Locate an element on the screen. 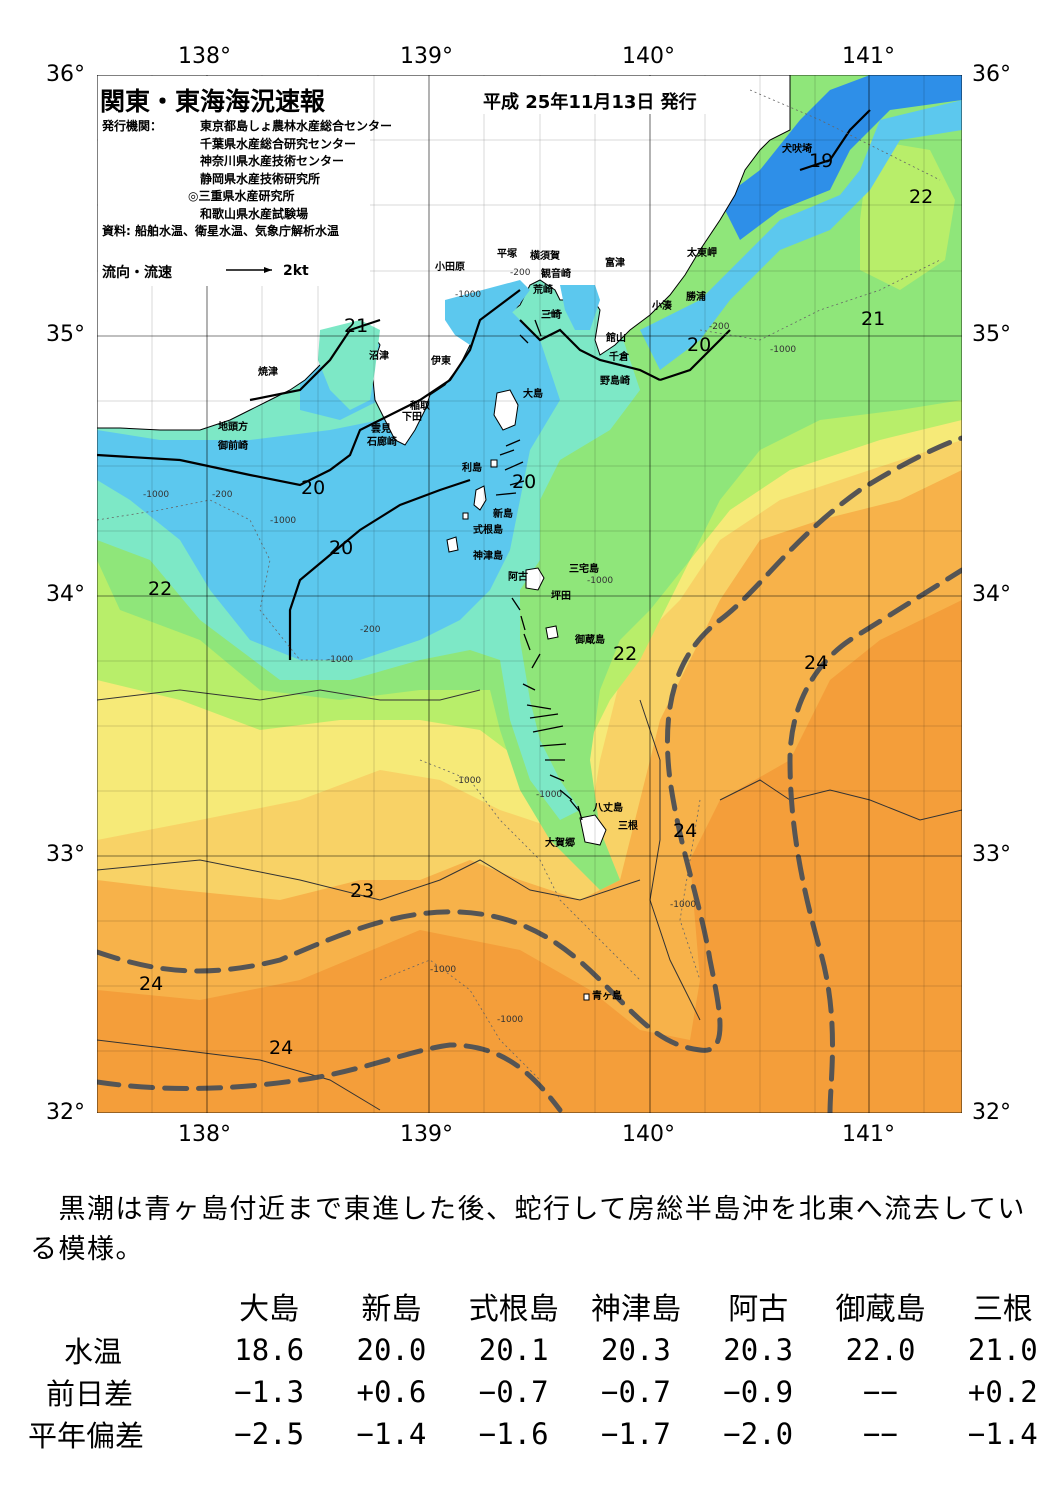 The width and height of the screenshot is (1064, 1503). place-ito: 伊東 is located at coordinates (441, 361).